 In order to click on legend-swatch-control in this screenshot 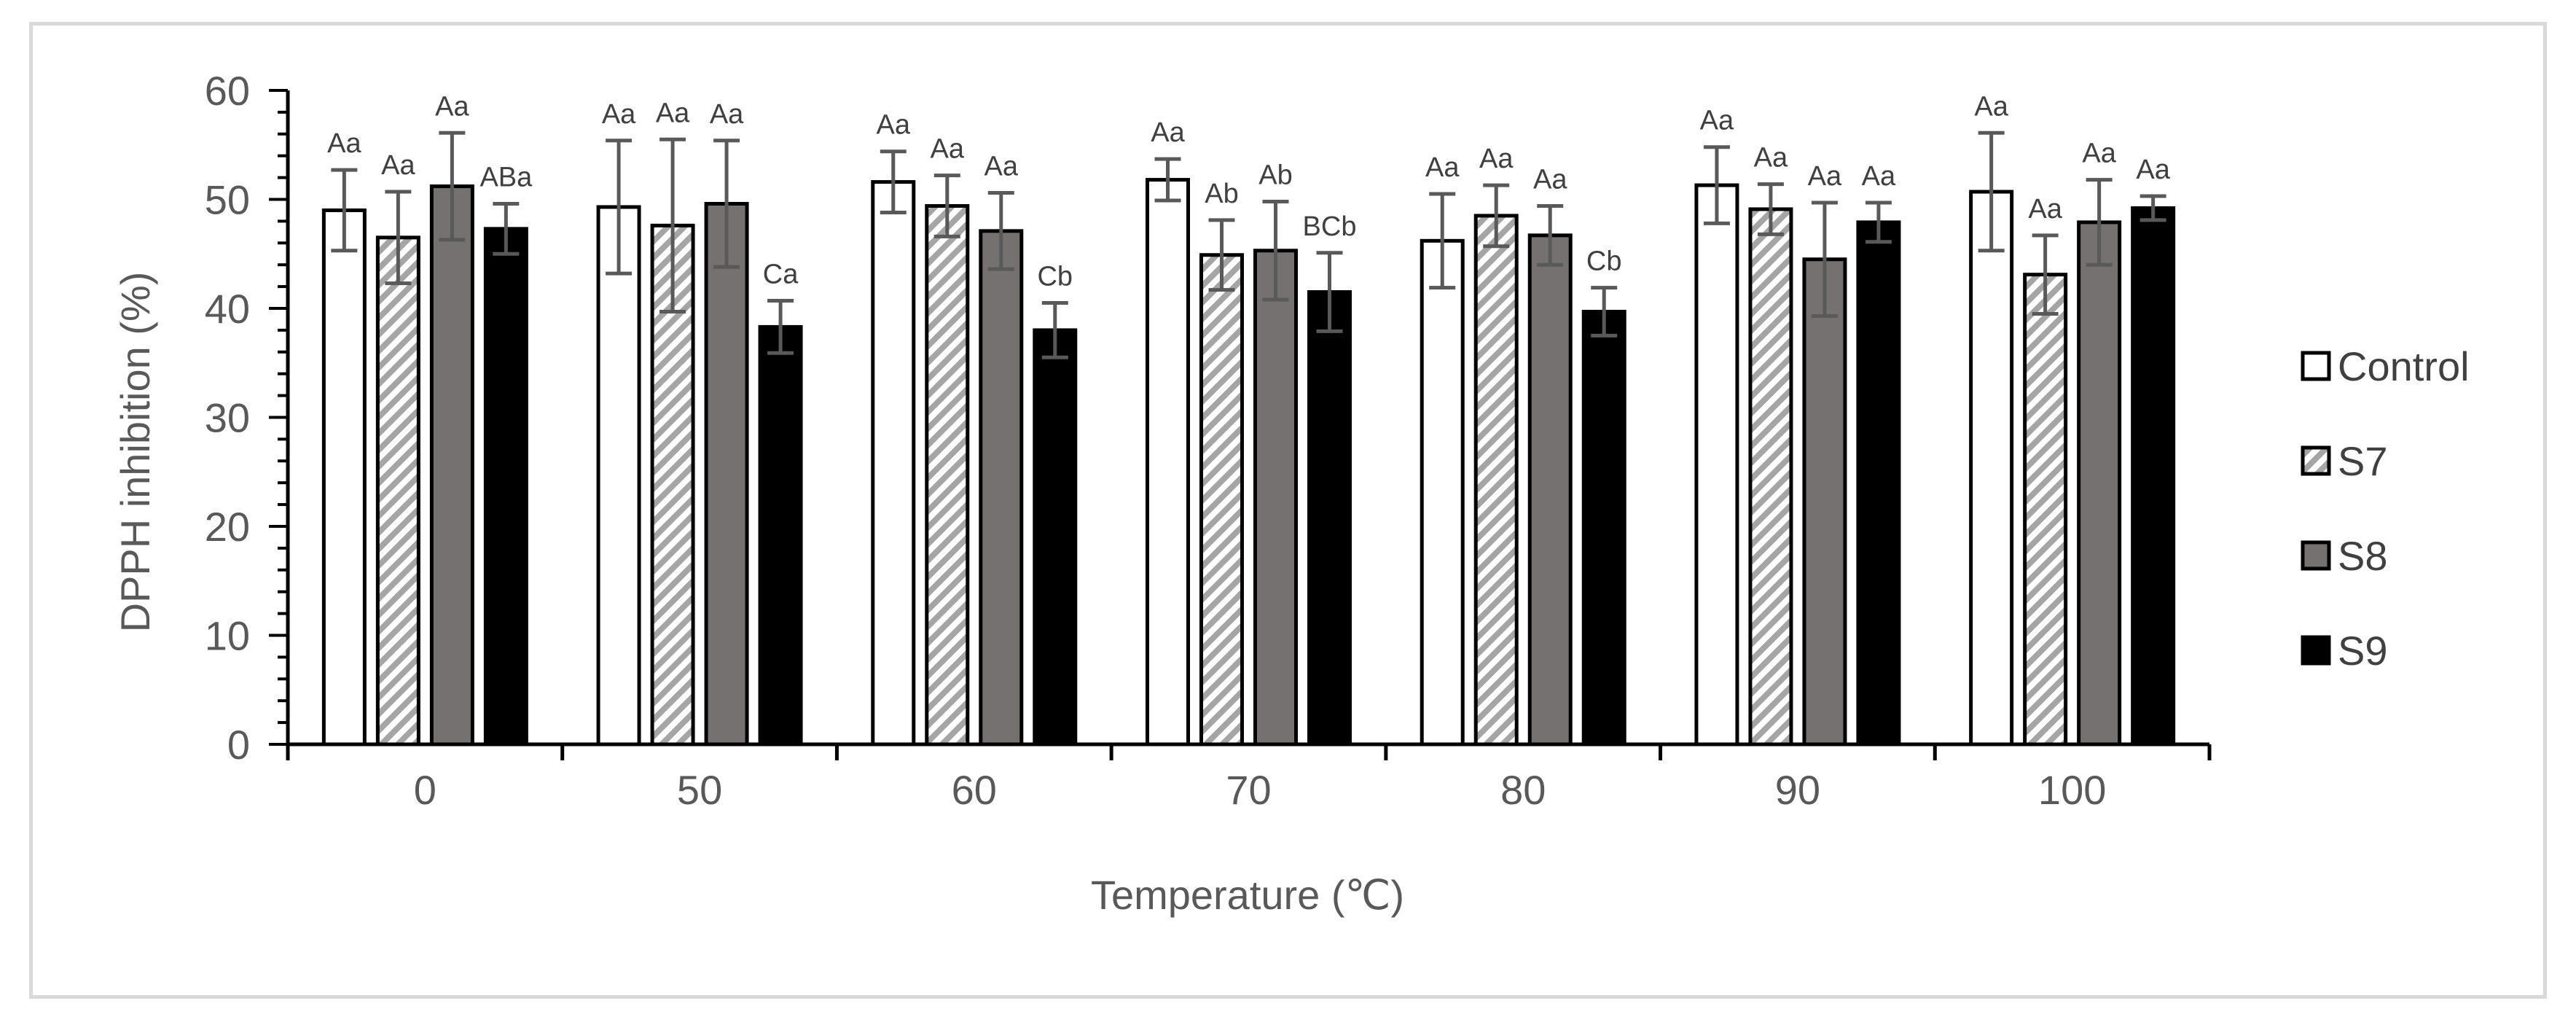, I will do `click(2316, 366)`.